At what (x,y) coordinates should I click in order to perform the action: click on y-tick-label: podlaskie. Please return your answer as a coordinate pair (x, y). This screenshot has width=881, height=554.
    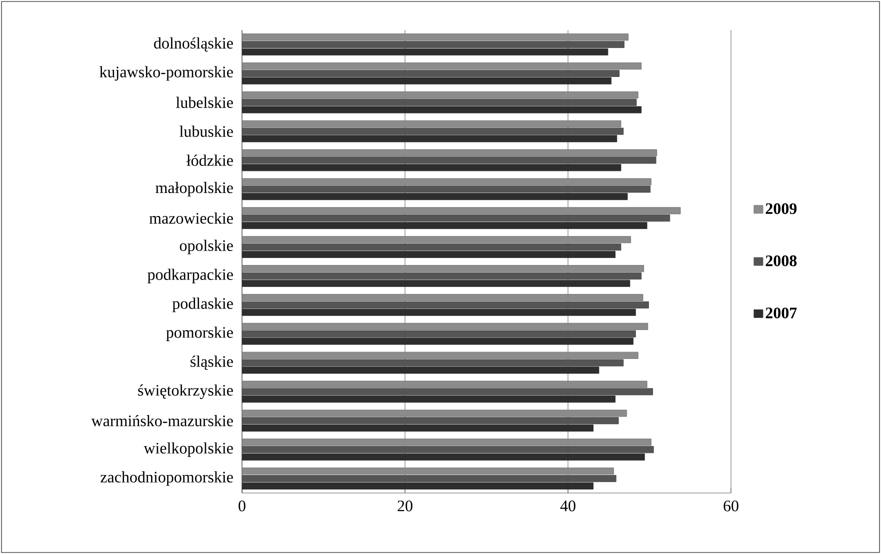
    Looking at the image, I should click on (202, 305).